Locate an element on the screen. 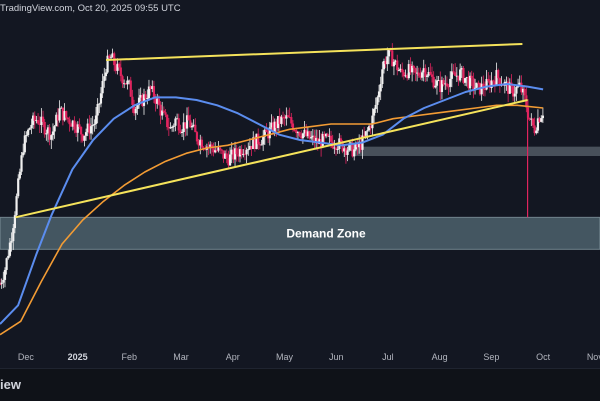  x-tick-label: Jun is located at coordinates (336, 357).